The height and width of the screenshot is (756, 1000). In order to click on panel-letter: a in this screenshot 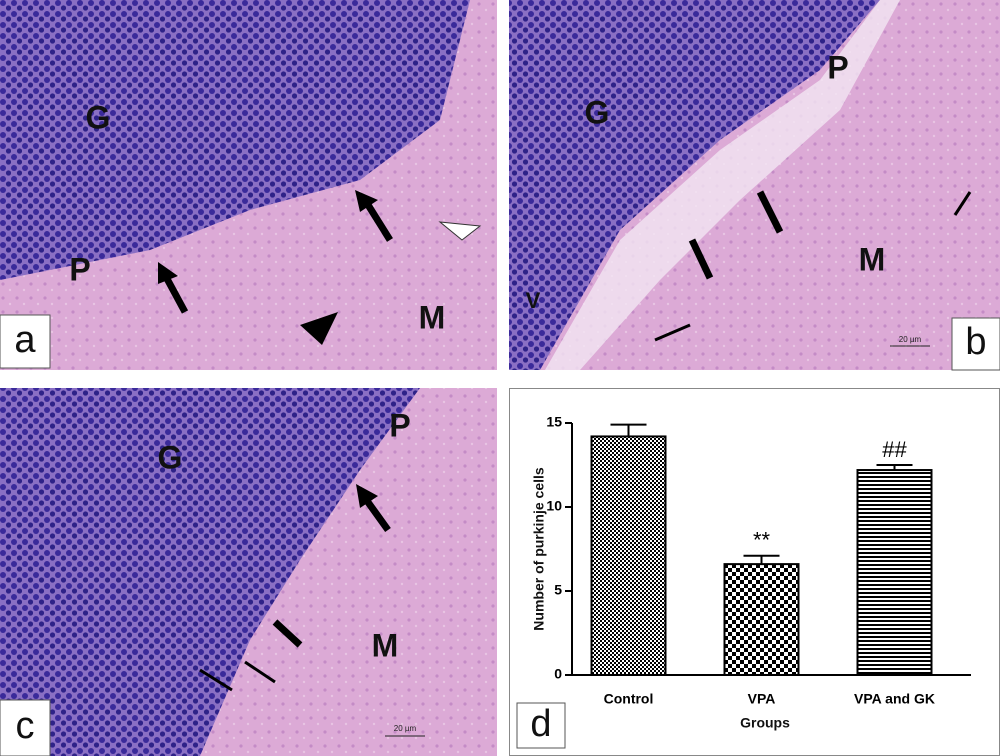, I will do `click(25, 340)`.